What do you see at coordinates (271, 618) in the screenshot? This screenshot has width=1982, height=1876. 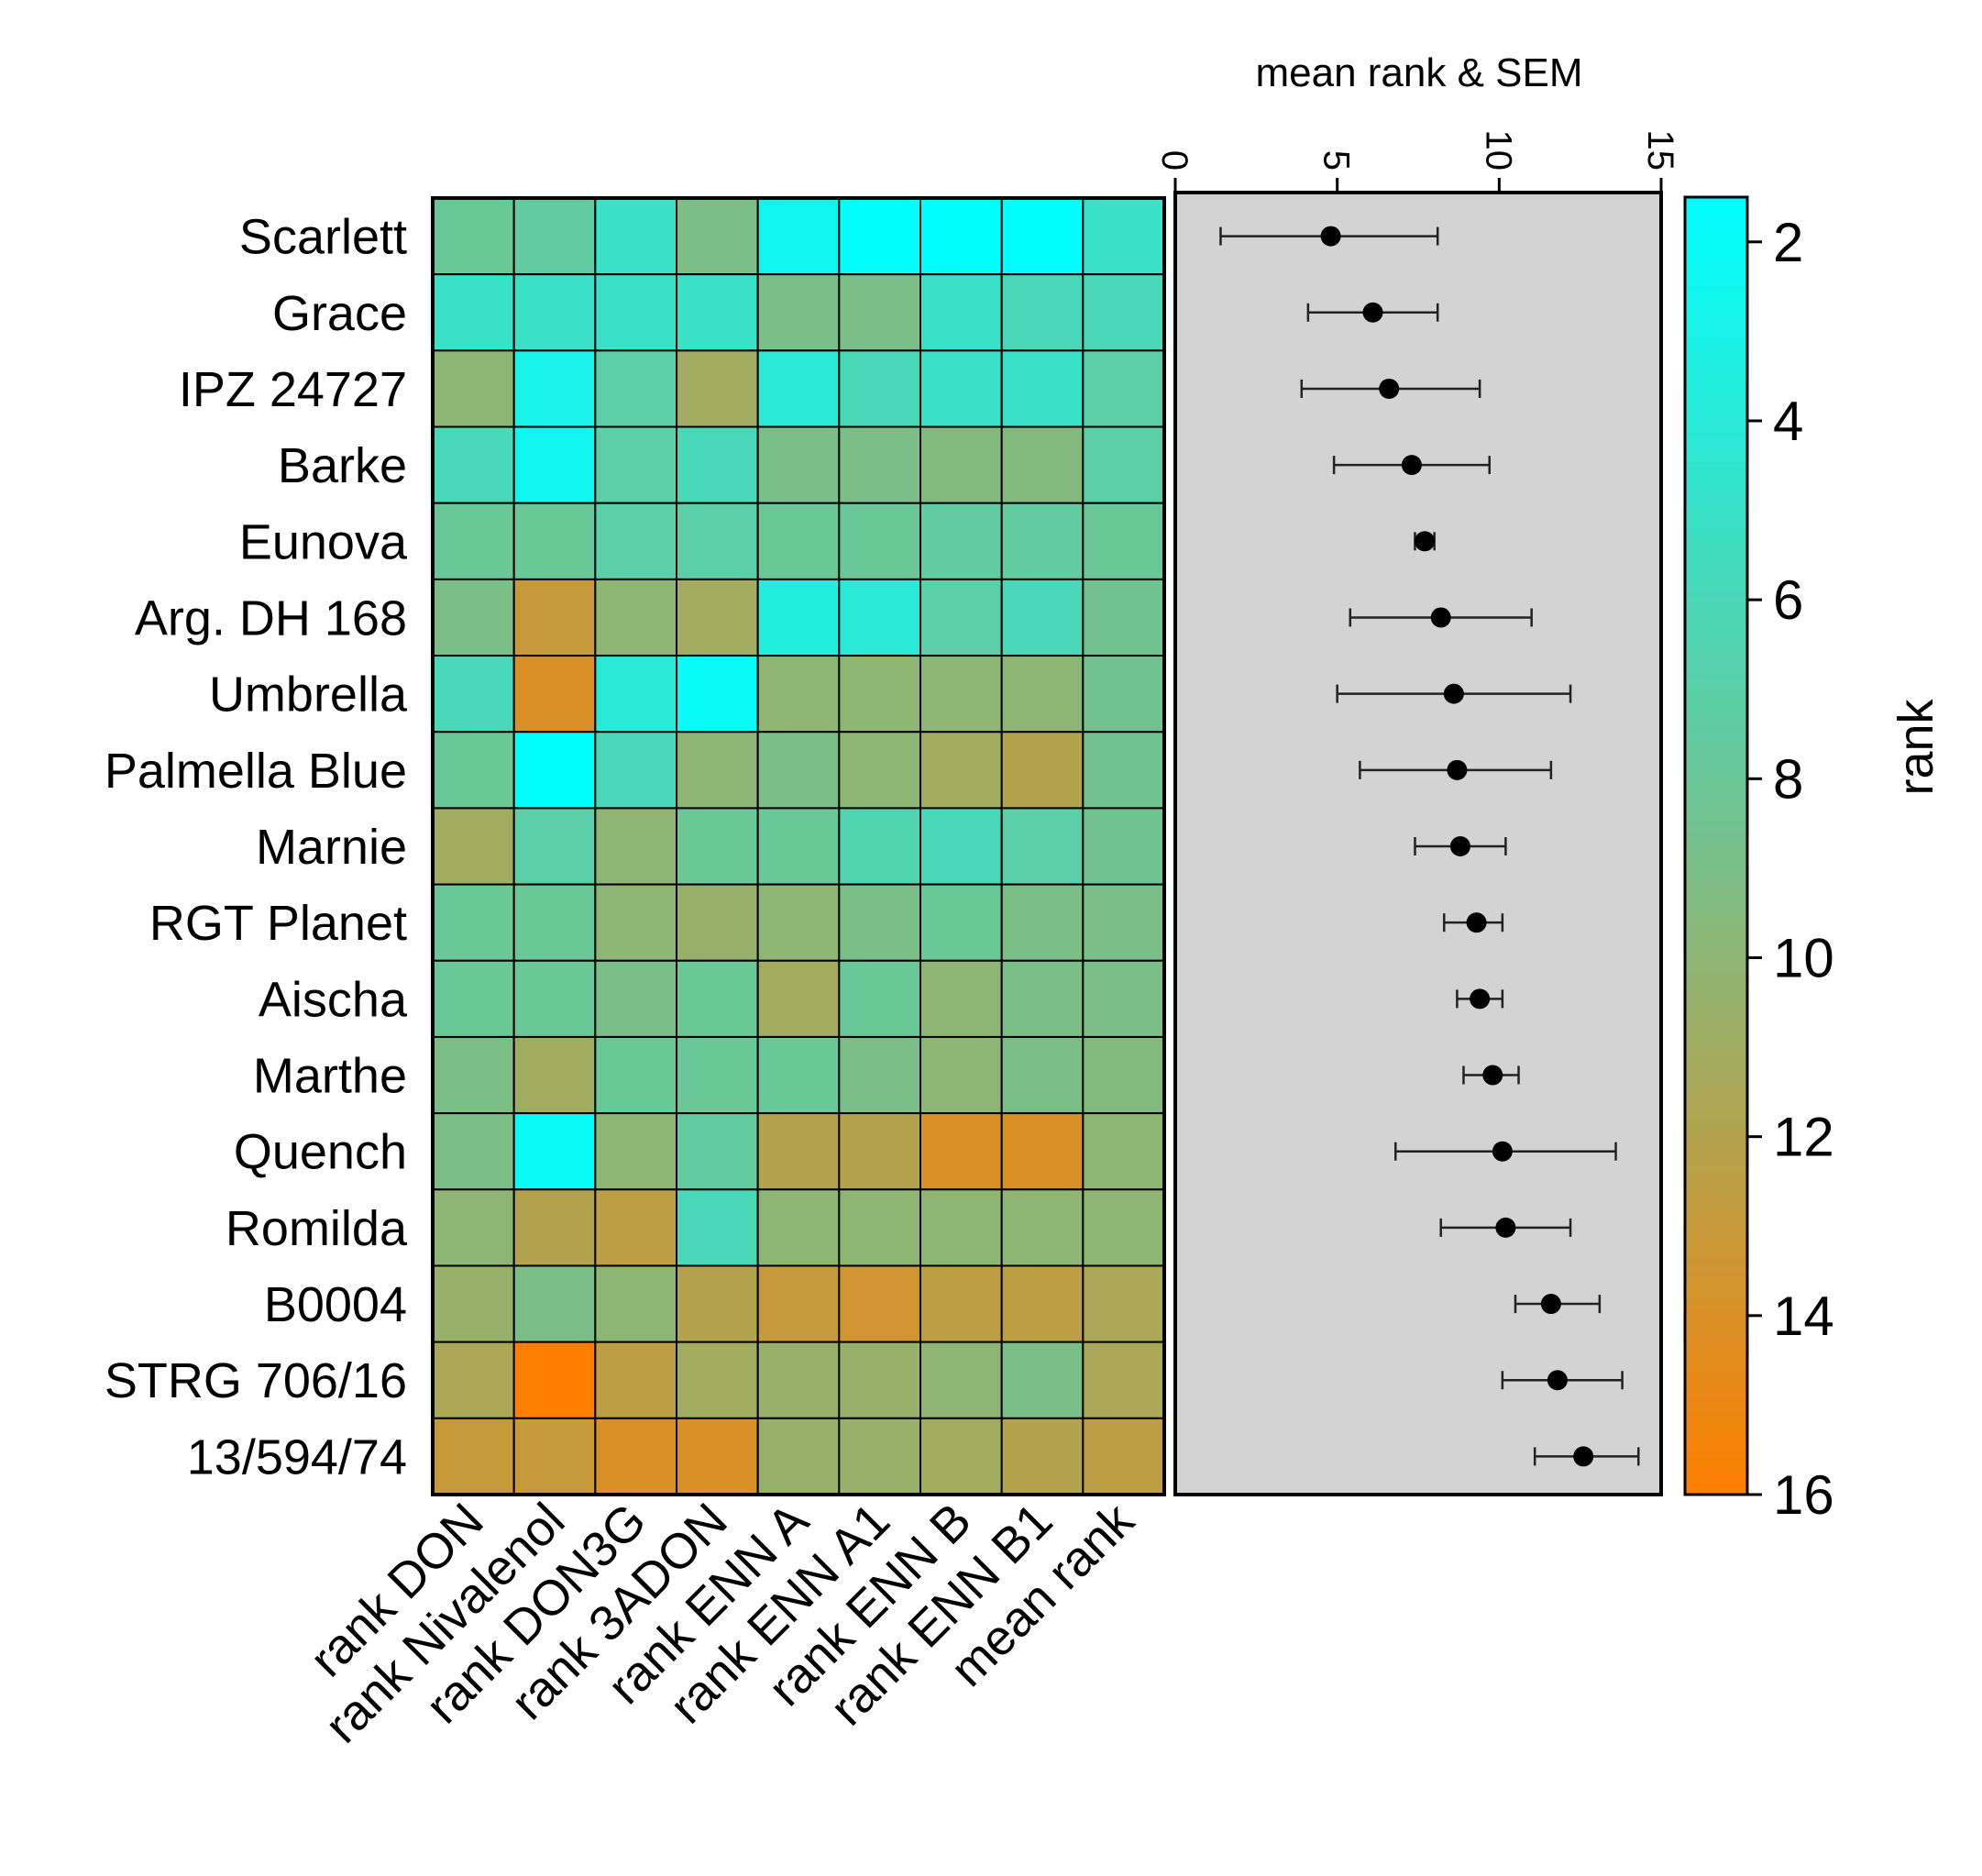 I see `row-label: Arg. DH 168` at bounding box center [271, 618].